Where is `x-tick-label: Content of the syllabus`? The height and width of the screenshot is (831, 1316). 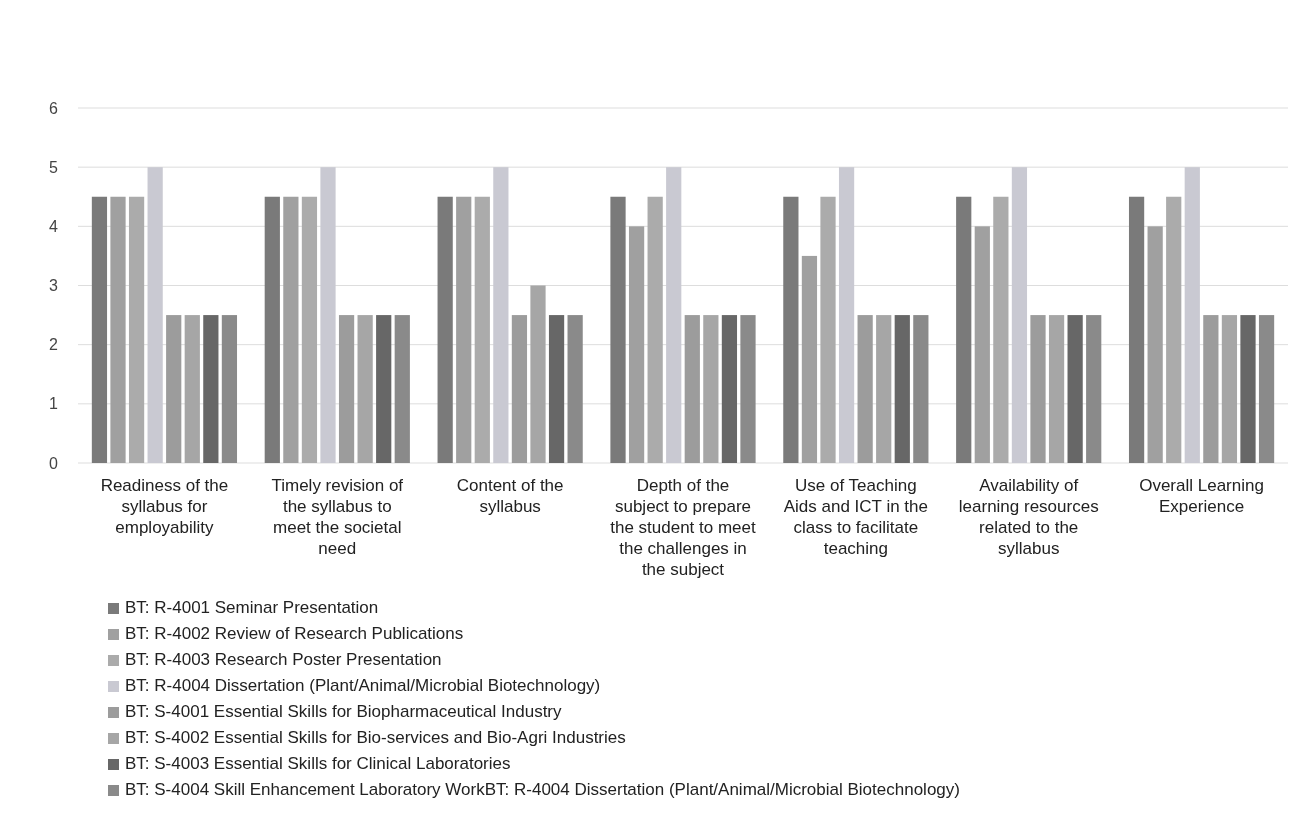
x-tick-label: Content of the syllabus is located at coordinates (510, 496).